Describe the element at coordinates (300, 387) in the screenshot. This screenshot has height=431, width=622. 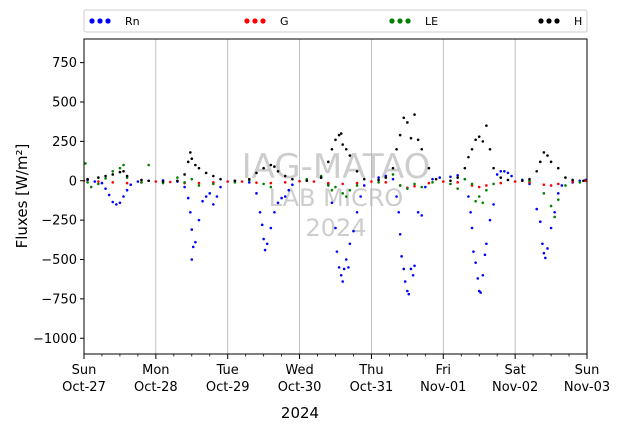
I see `x-tick-date-3: Oct-30` at that location.